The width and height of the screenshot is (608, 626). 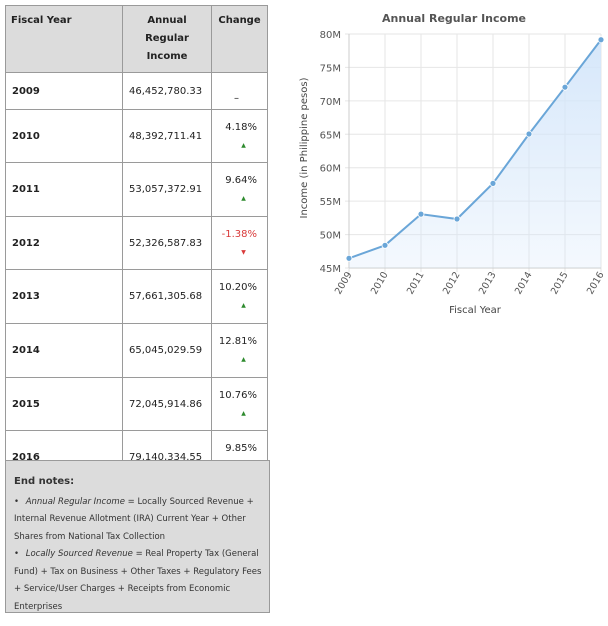 I want to click on cell-change: 10.76% ▲, so click(x=239, y=404).